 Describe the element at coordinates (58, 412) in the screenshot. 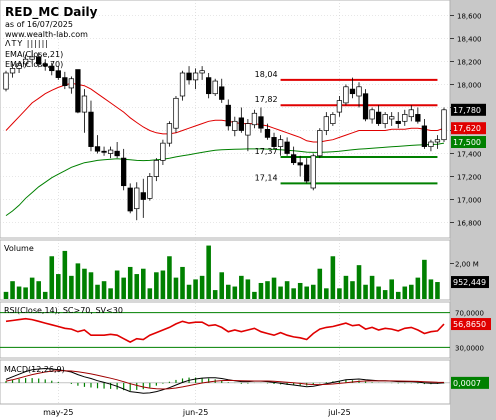

I see `x-tick-label: may-25` at that location.